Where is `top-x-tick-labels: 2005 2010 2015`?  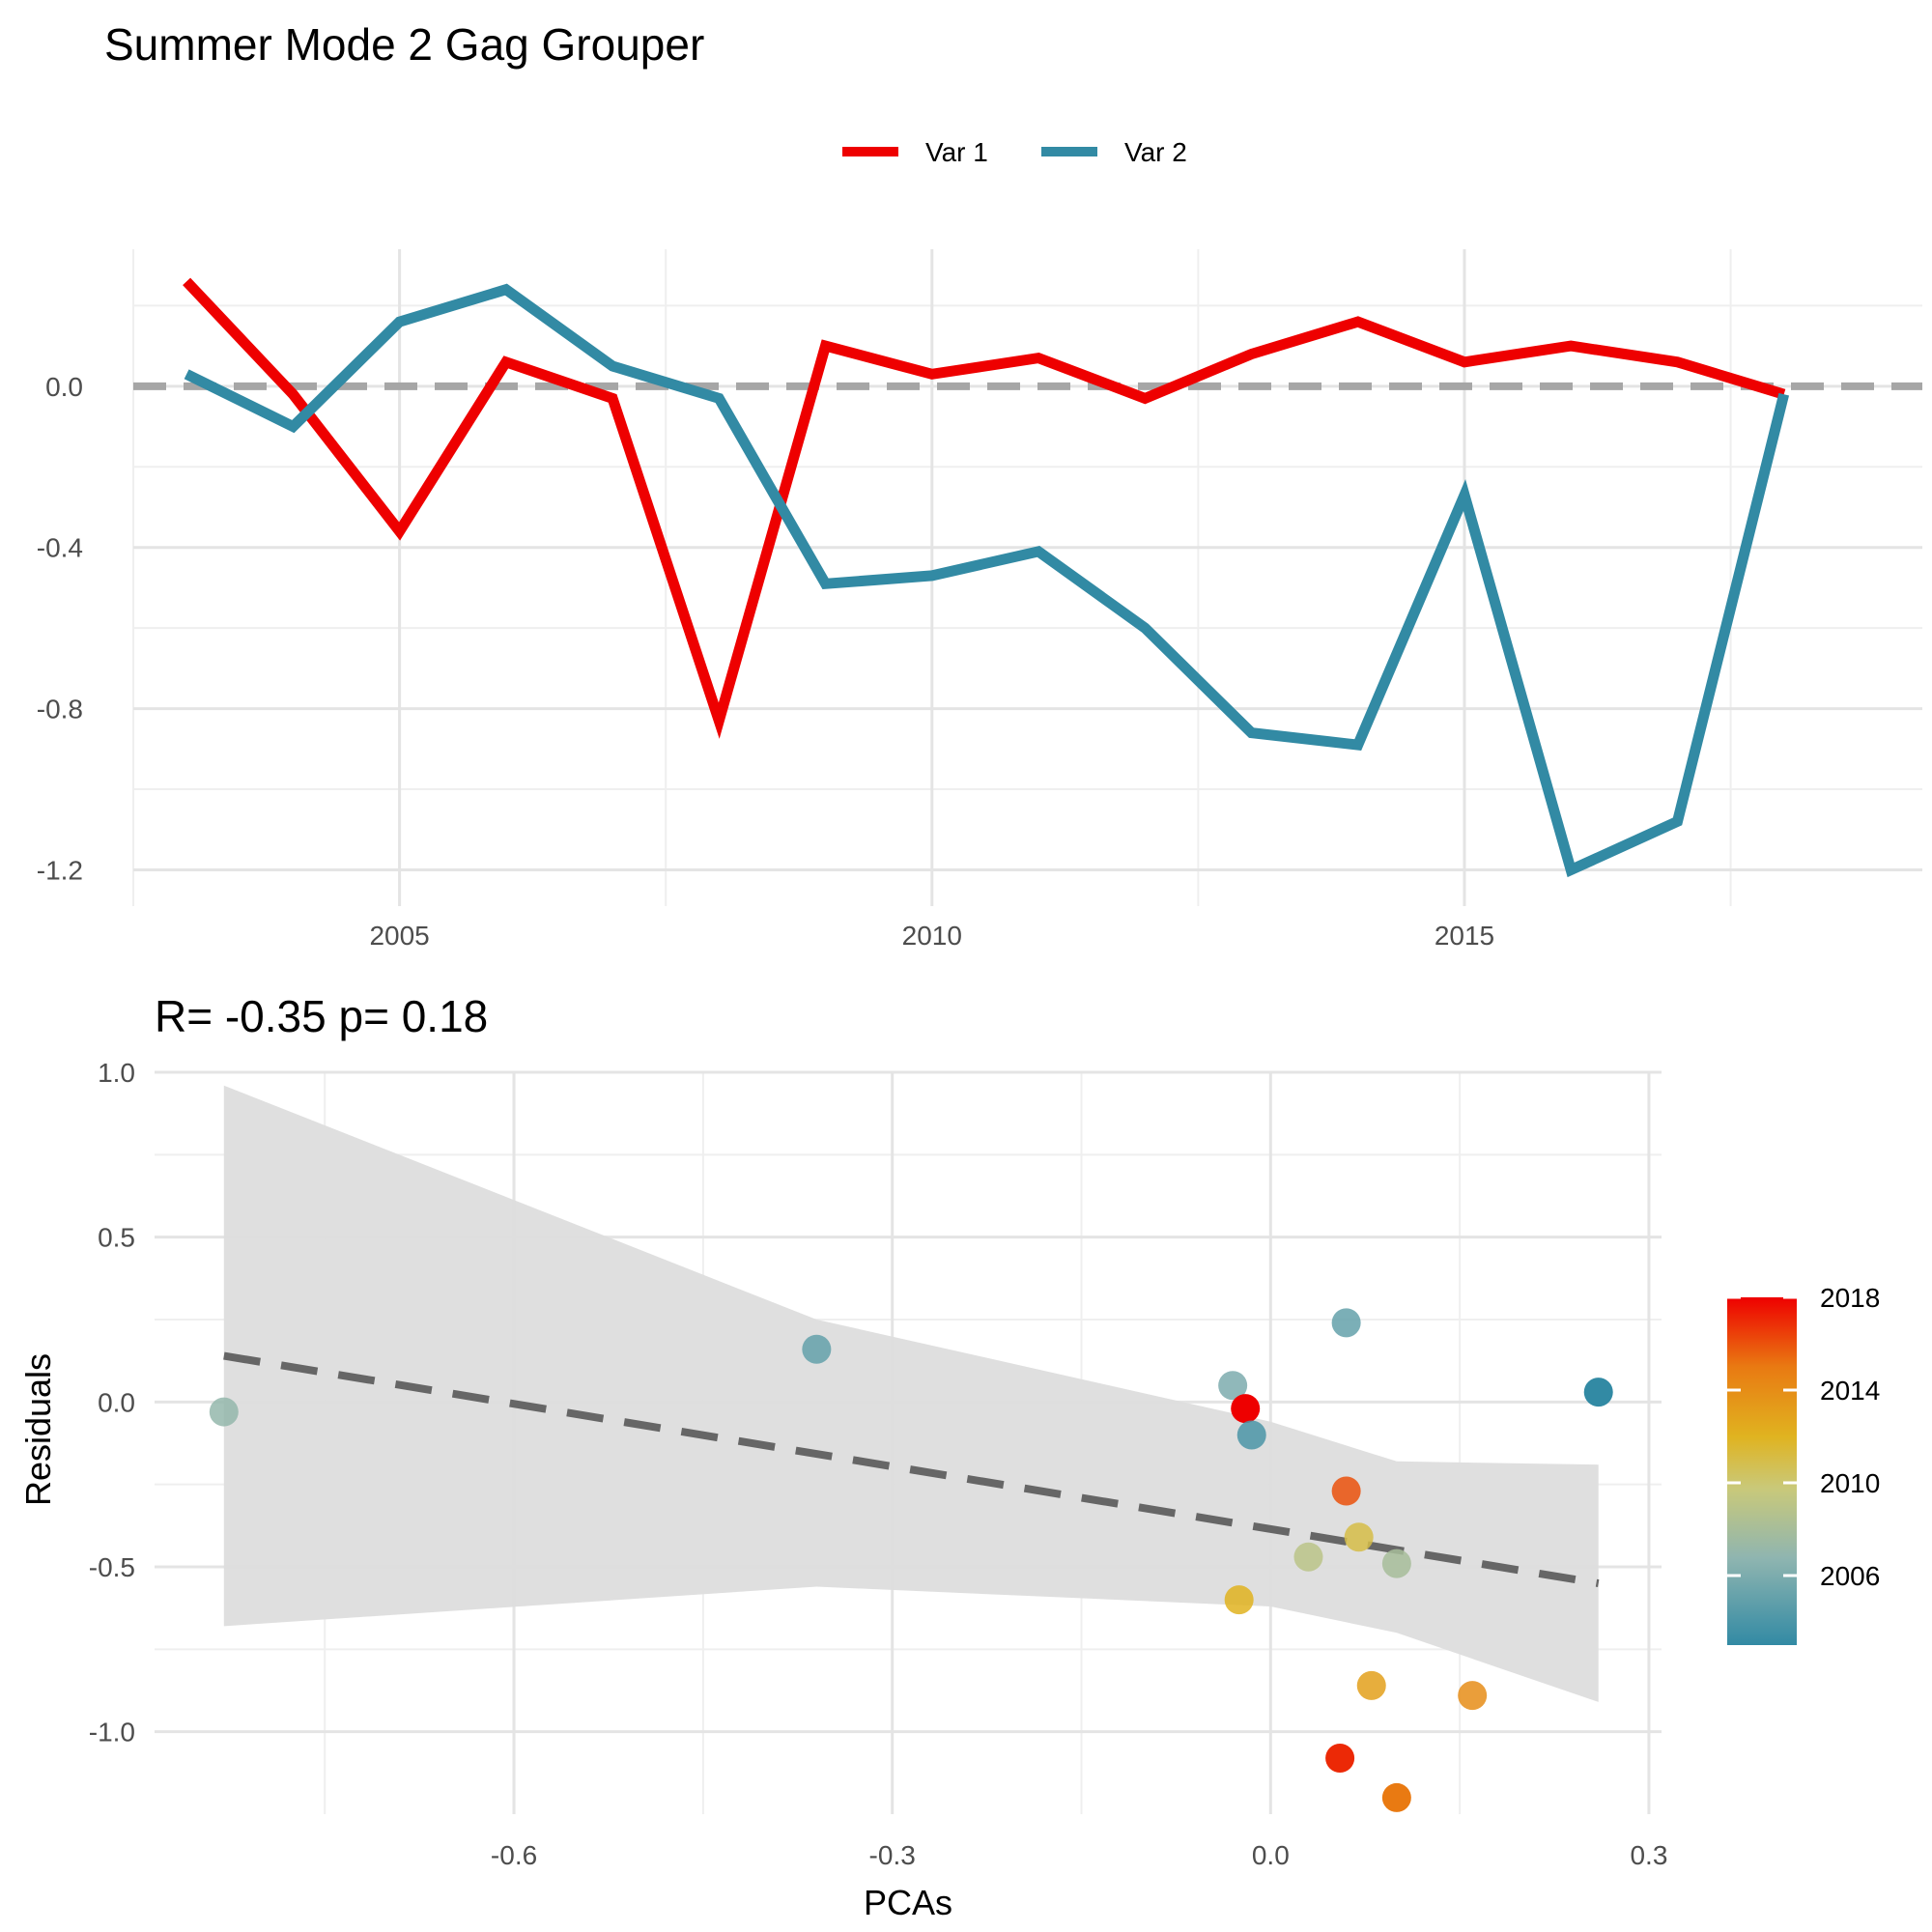 top-x-tick-labels: 2005 2010 2015 is located at coordinates (931, 936).